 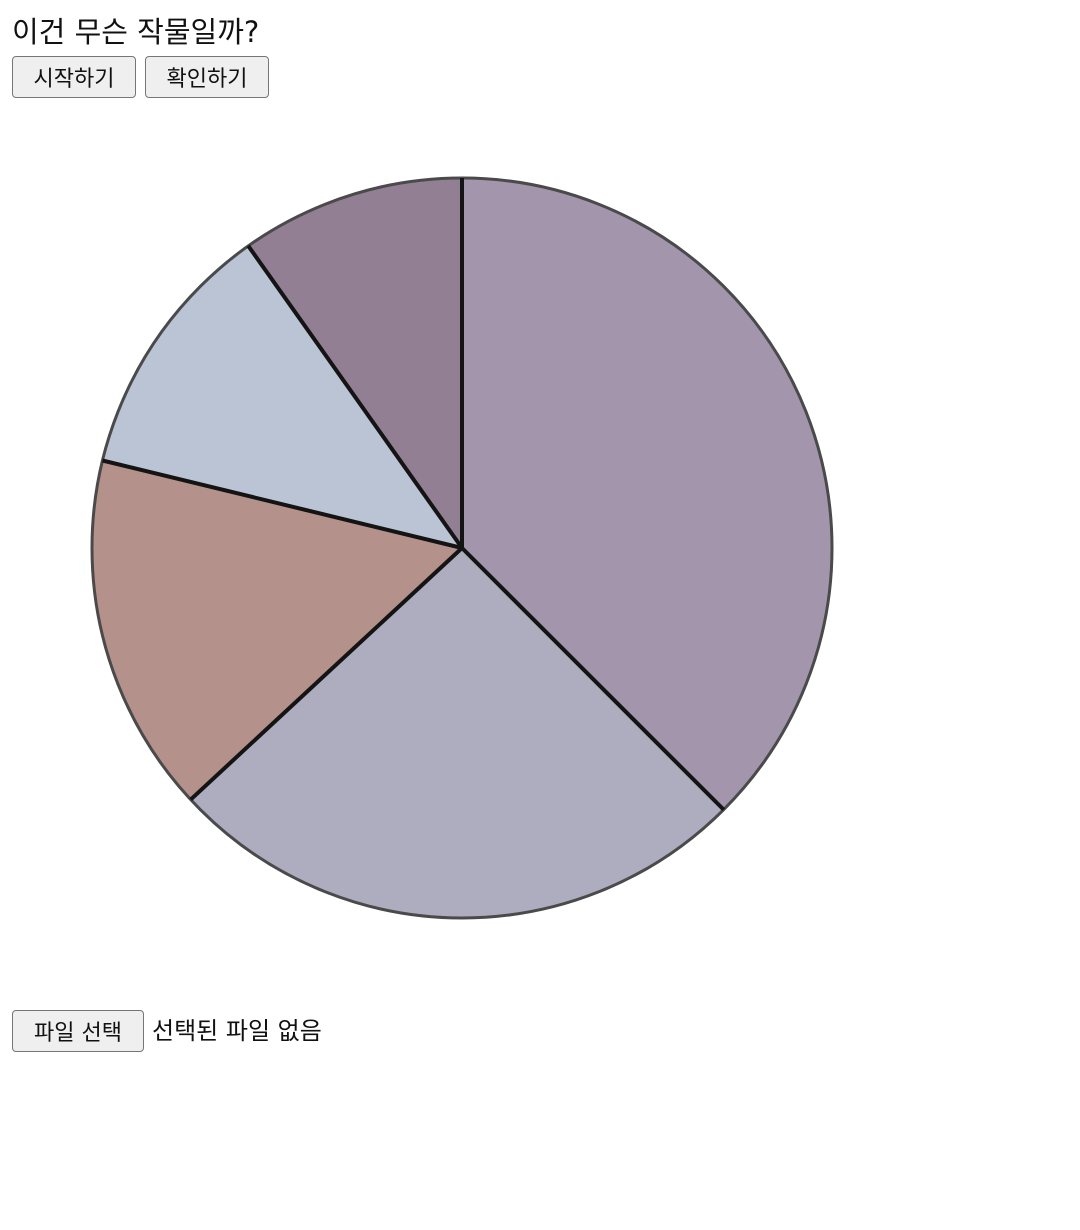 I want to click on choose-file-button: 파일 선택, so click(x=78, y=1031).